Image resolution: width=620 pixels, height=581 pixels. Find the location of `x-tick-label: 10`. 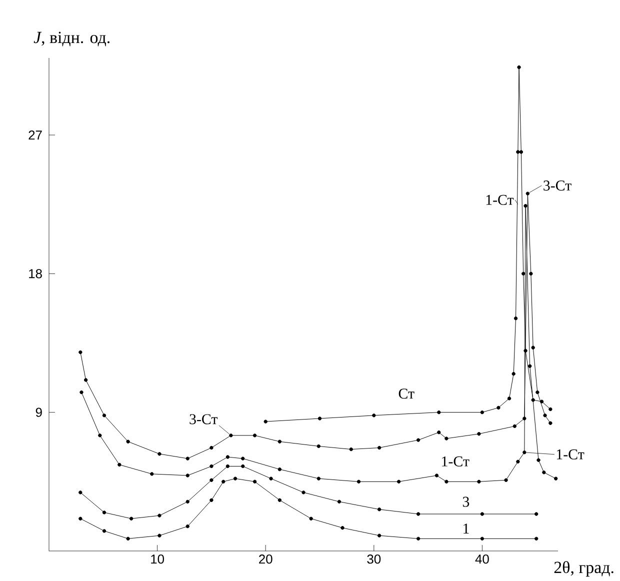

x-tick-label: 10 is located at coordinates (157, 559).